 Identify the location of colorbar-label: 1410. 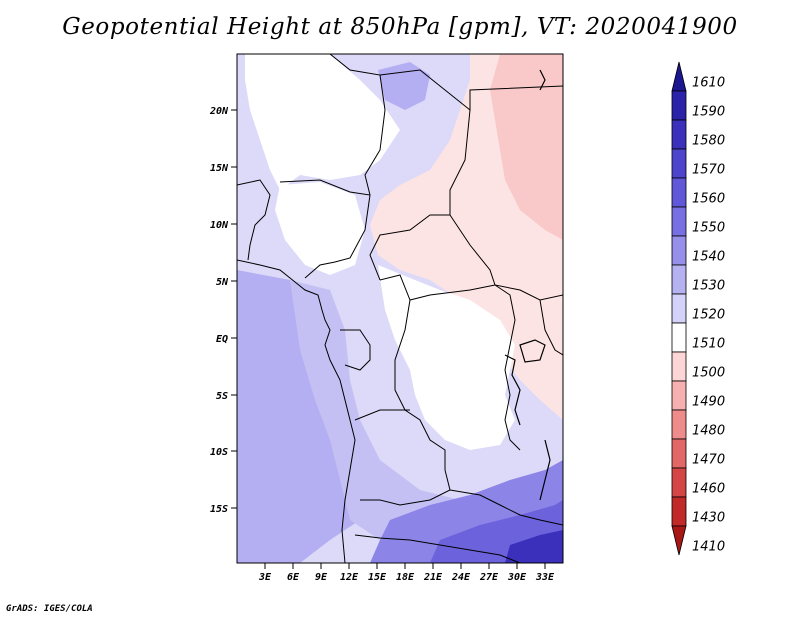
(708, 547).